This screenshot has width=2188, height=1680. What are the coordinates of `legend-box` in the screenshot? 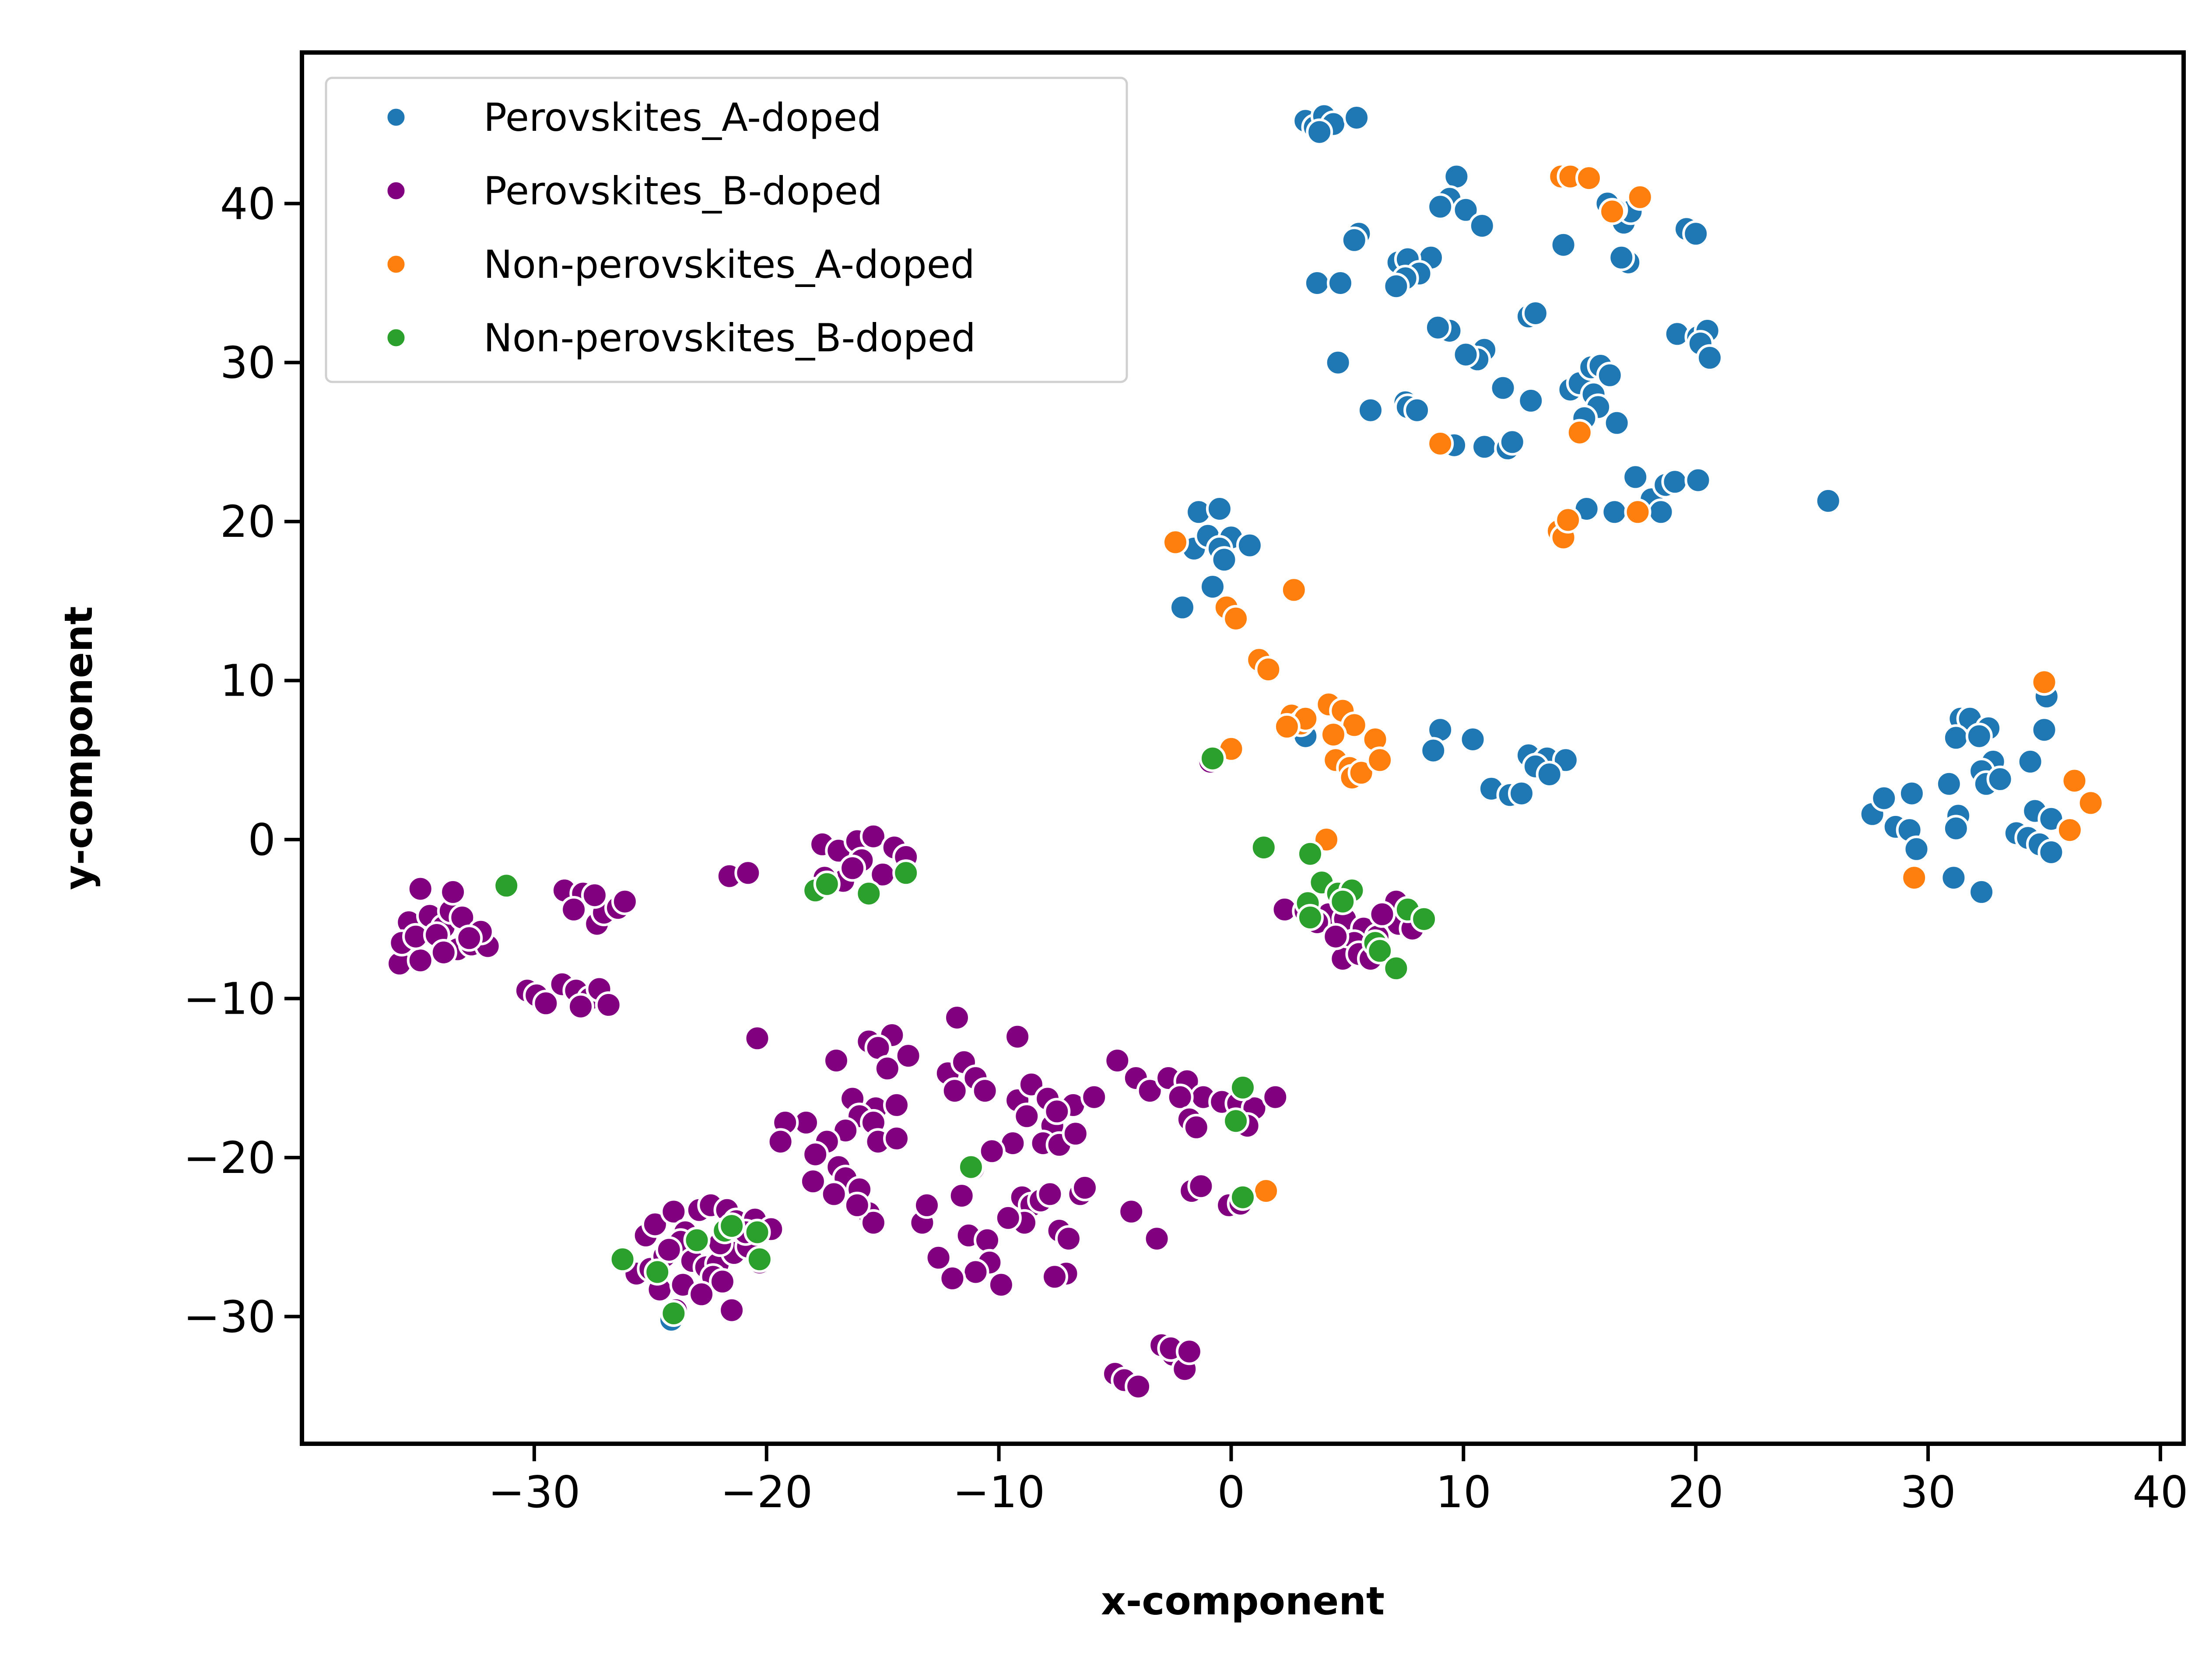 It's located at (727, 230).